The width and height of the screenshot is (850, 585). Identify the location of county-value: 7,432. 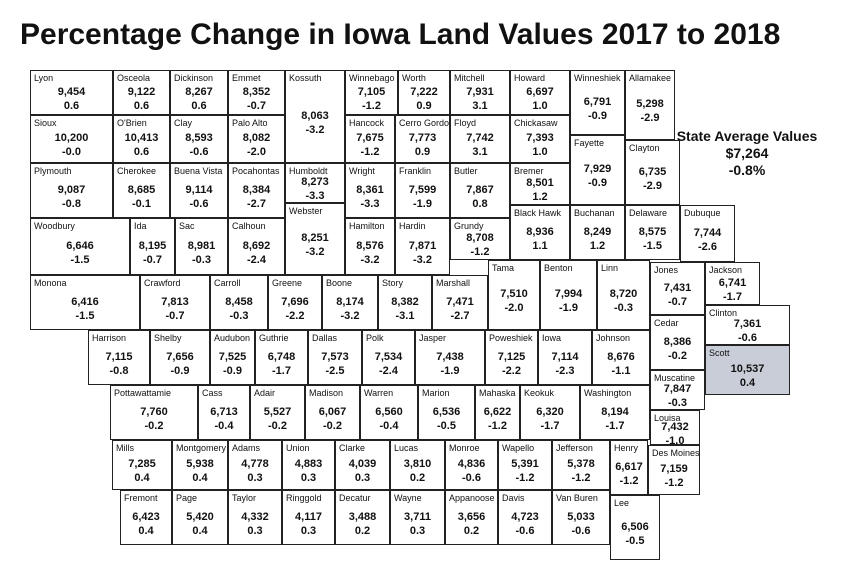
(675, 426).